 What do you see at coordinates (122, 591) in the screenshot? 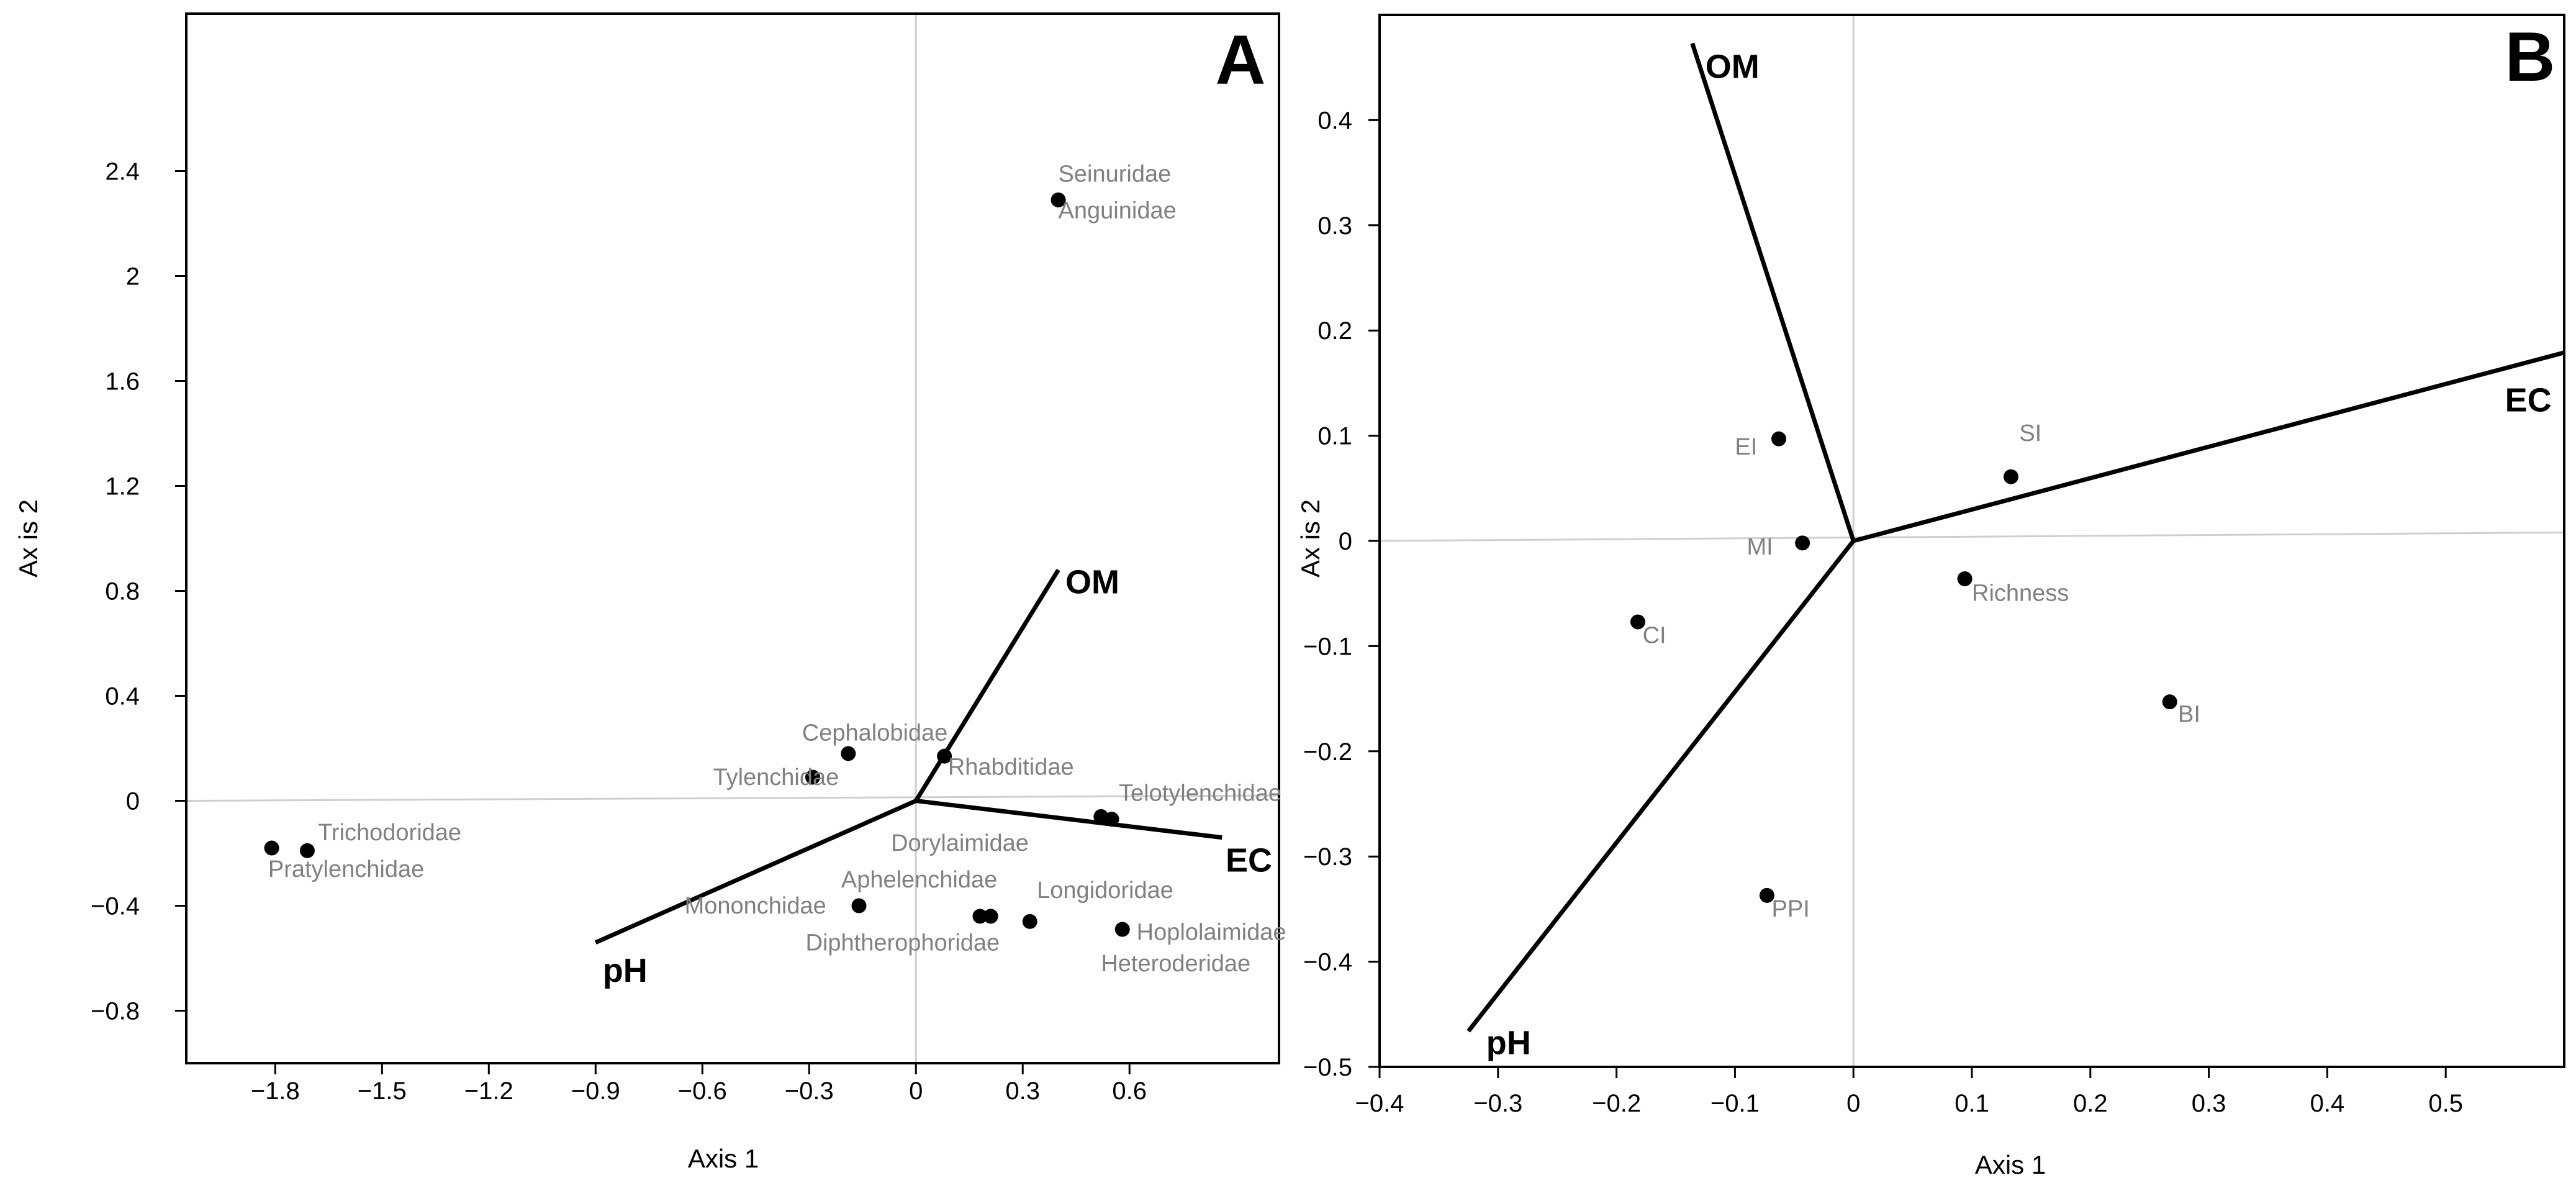
I see `y-tick-label: 0.8` at bounding box center [122, 591].